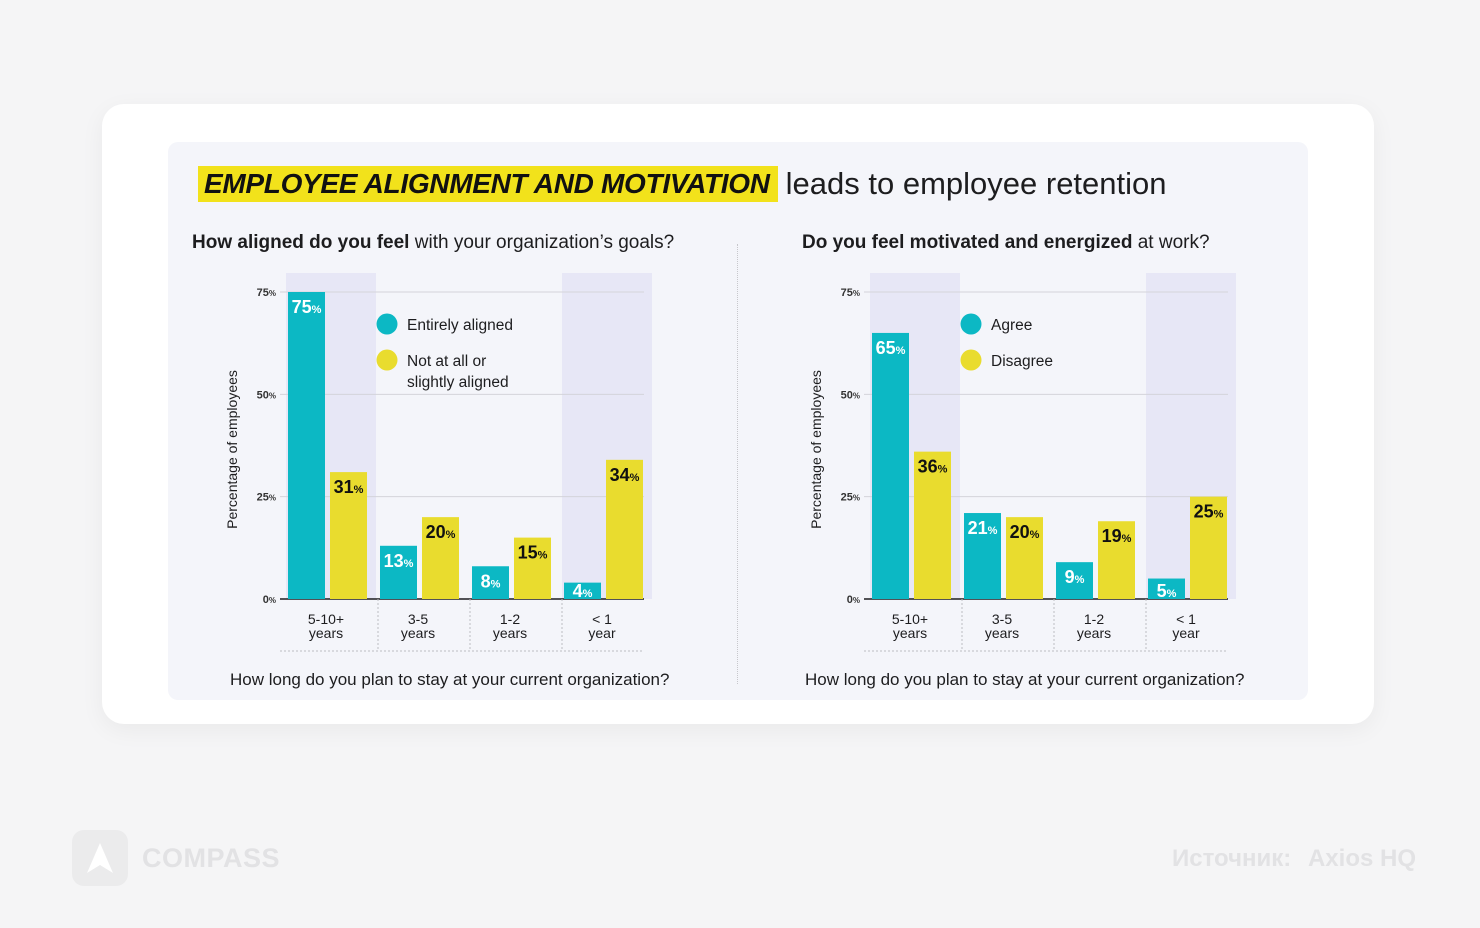 The image size is (1480, 928). I want to click on right-x-tick-label: 3-5, so click(1002, 619).